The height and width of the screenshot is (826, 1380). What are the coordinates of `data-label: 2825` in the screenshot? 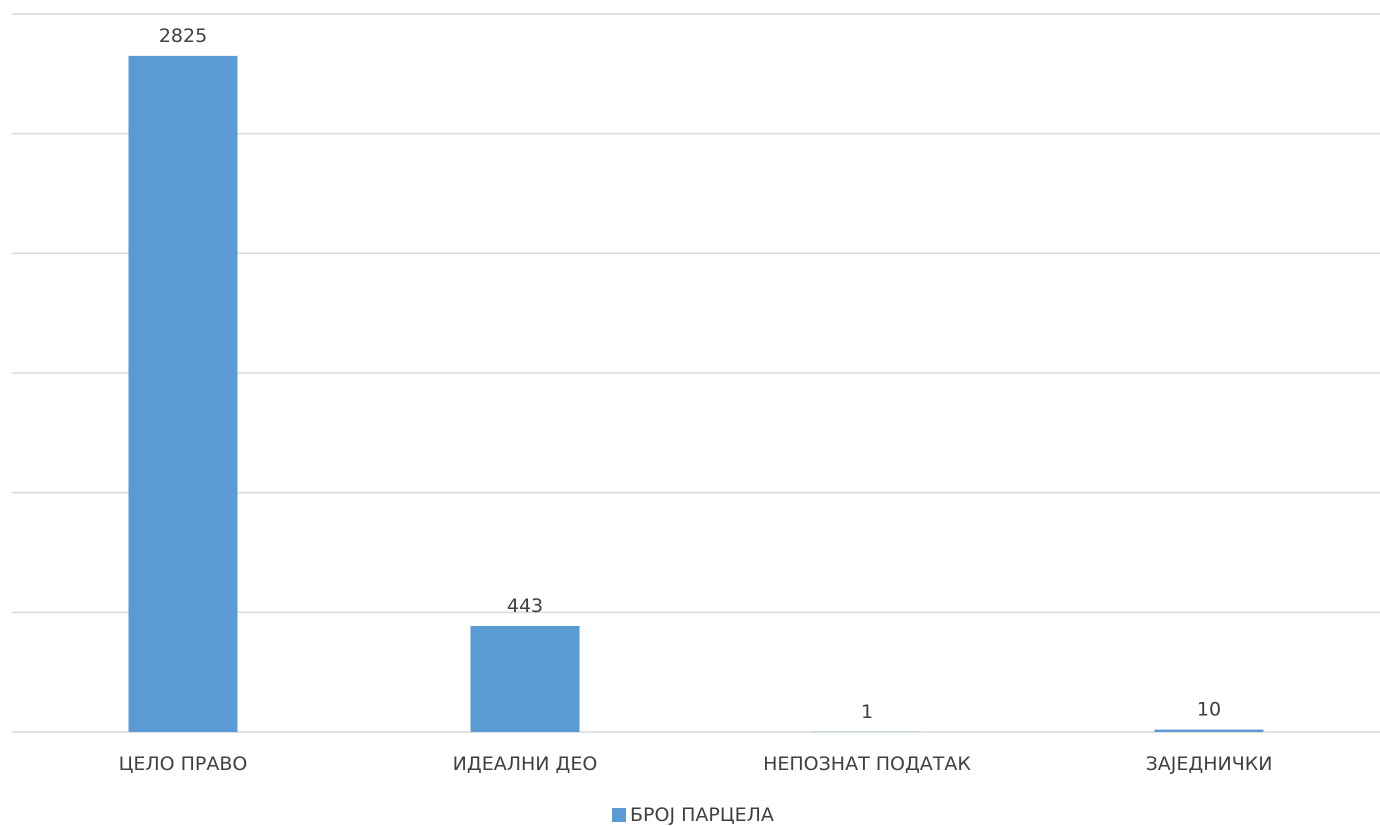 It's located at (183, 36).